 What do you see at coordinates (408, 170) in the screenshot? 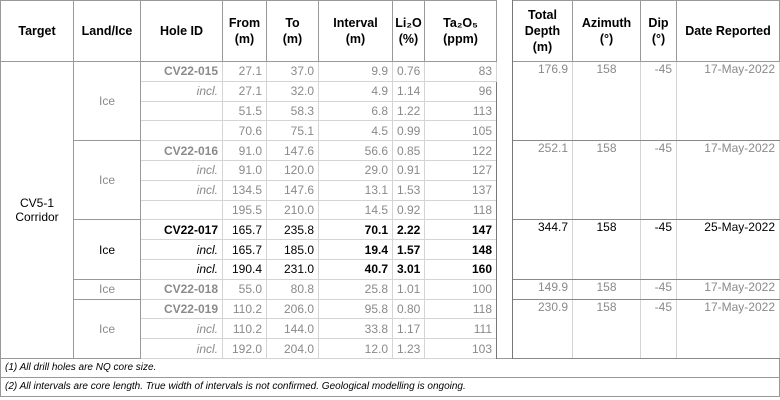
I see `value: 0.91` at bounding box center [408, 170].